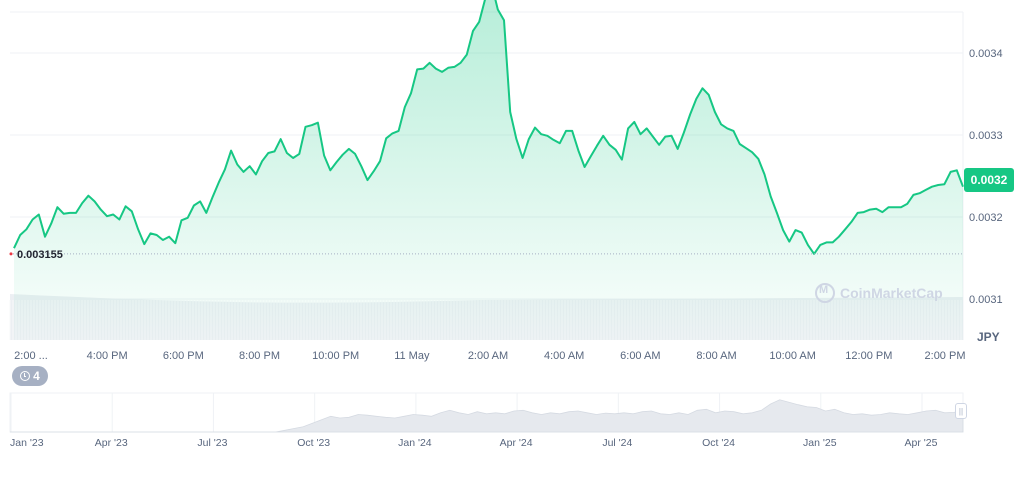  What do you see at coordinates (988, 337) in the screenshot?
I see `currency-unit-label: JPY` at bounding box center [988, 337].